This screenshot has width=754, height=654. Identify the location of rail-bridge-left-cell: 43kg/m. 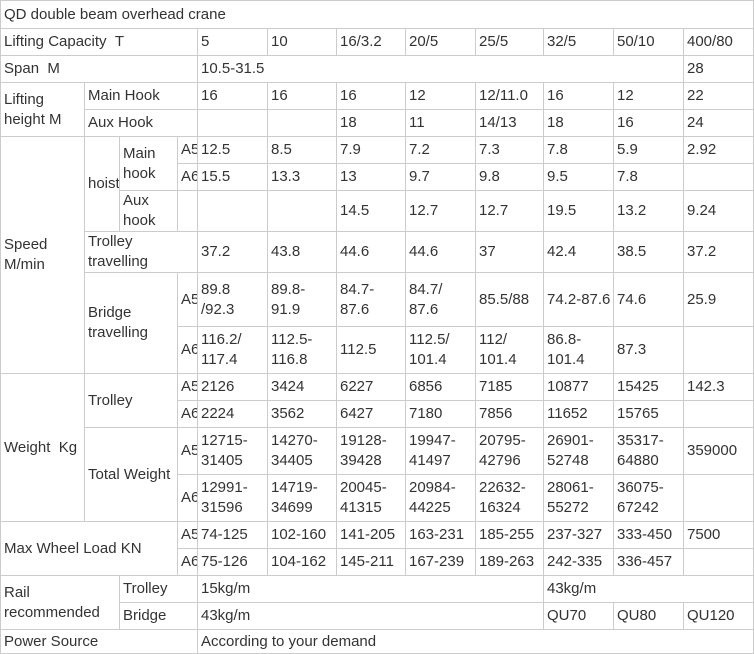
(370, 616).